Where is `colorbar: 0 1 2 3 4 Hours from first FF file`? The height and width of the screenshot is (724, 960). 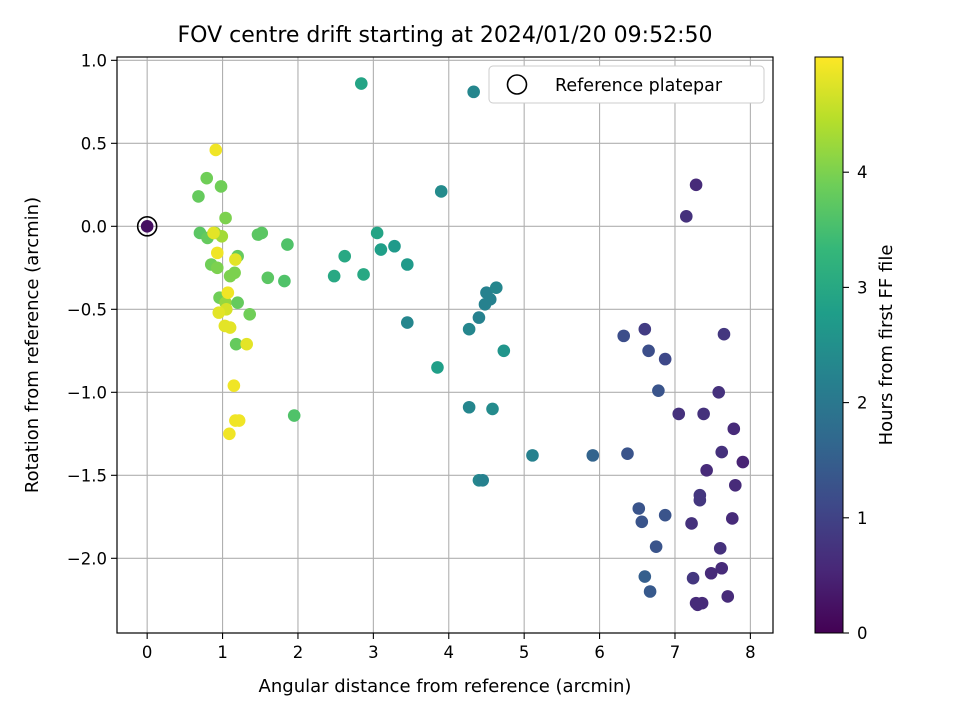 colorbar: 0 1 2 3 4 Hours from first FF file is located at coordinates (855, 349).